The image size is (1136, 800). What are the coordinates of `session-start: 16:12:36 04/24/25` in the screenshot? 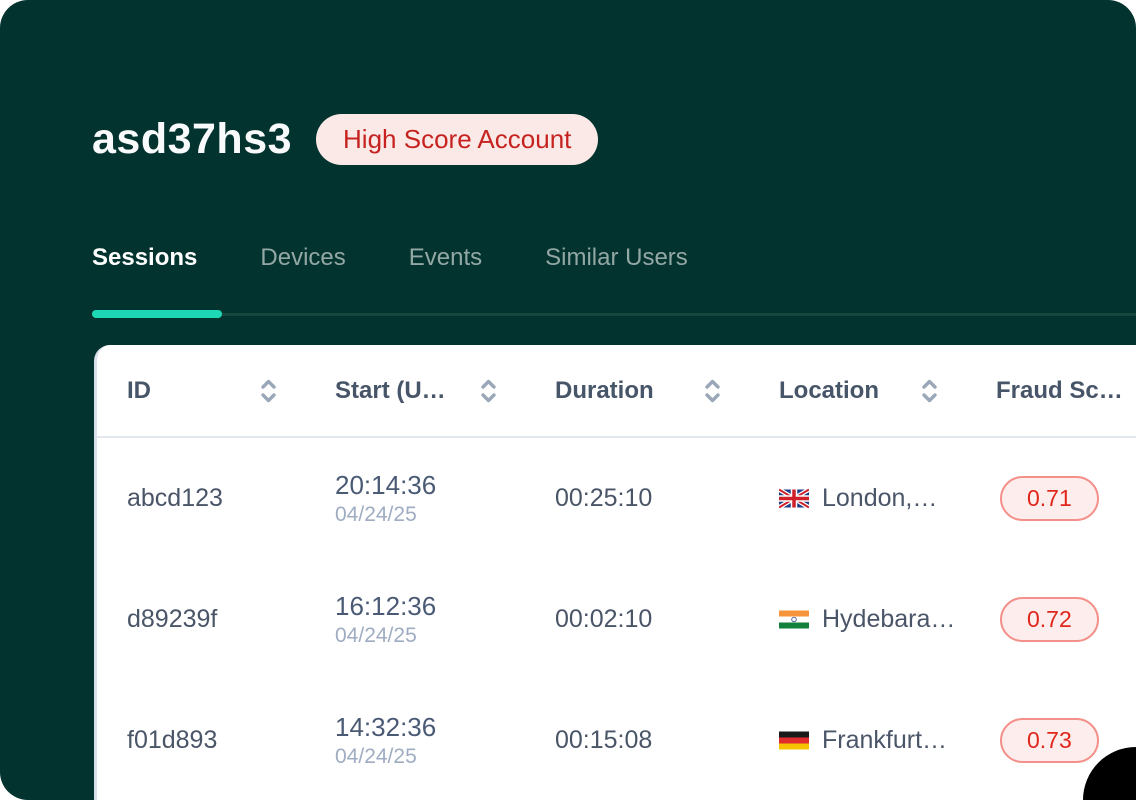 It's located at (445, 619).